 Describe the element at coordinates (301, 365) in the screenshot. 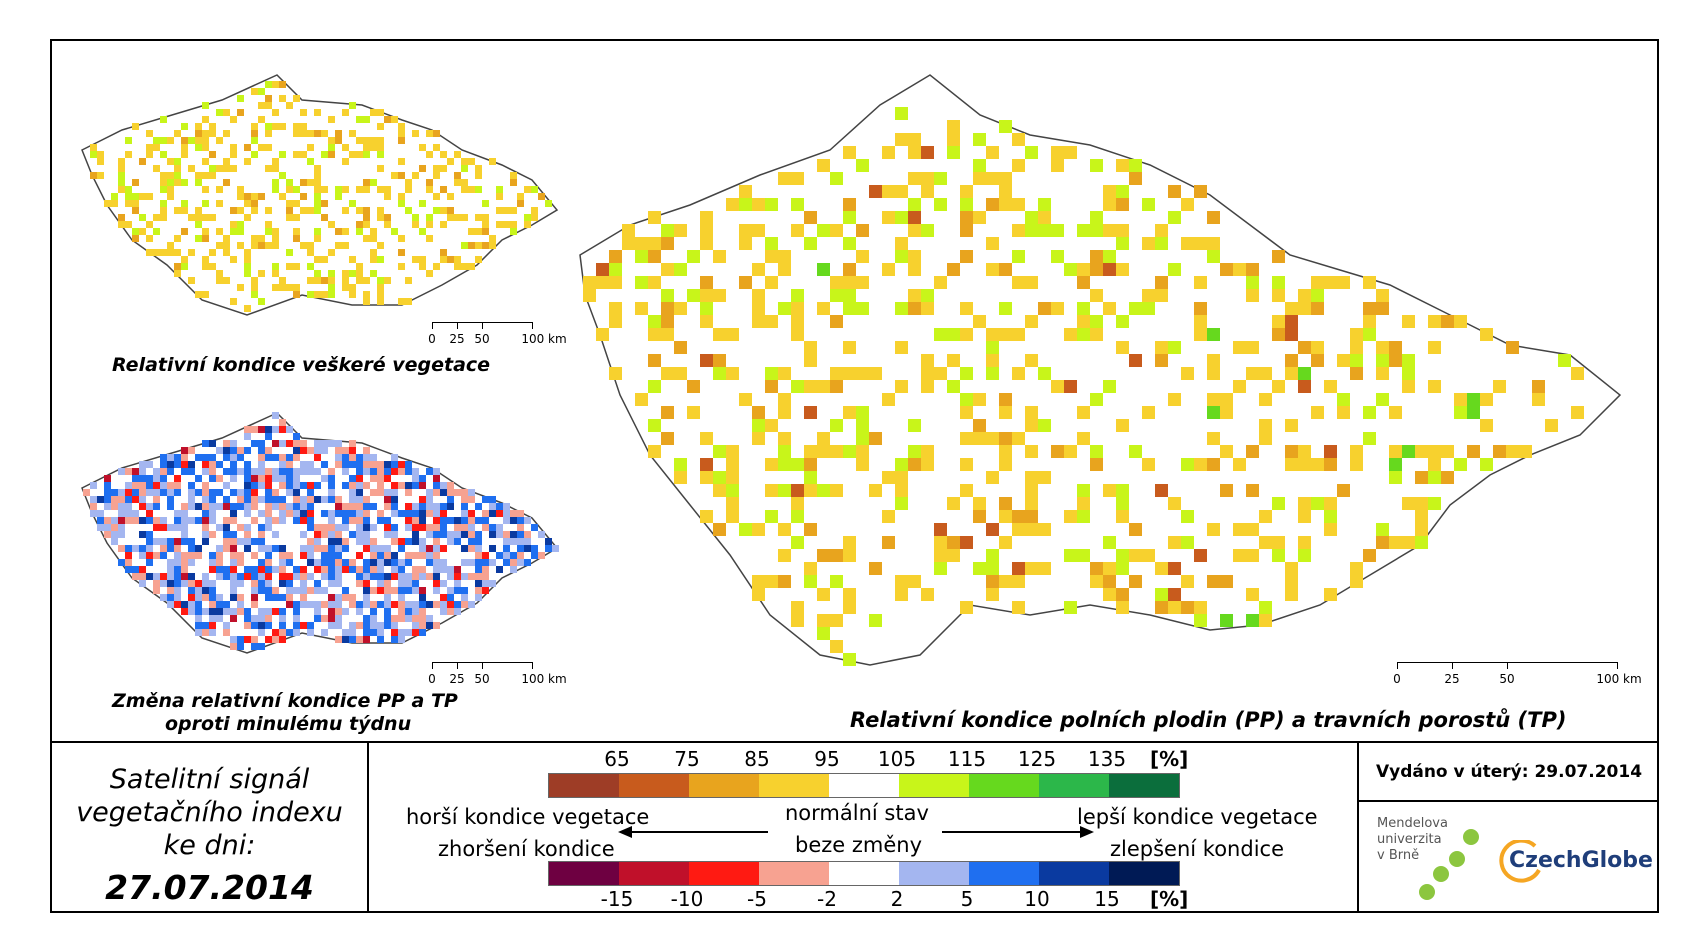

I see `caption-overall-vegetation: Relativní kondice veškeré vegetace` at that location.